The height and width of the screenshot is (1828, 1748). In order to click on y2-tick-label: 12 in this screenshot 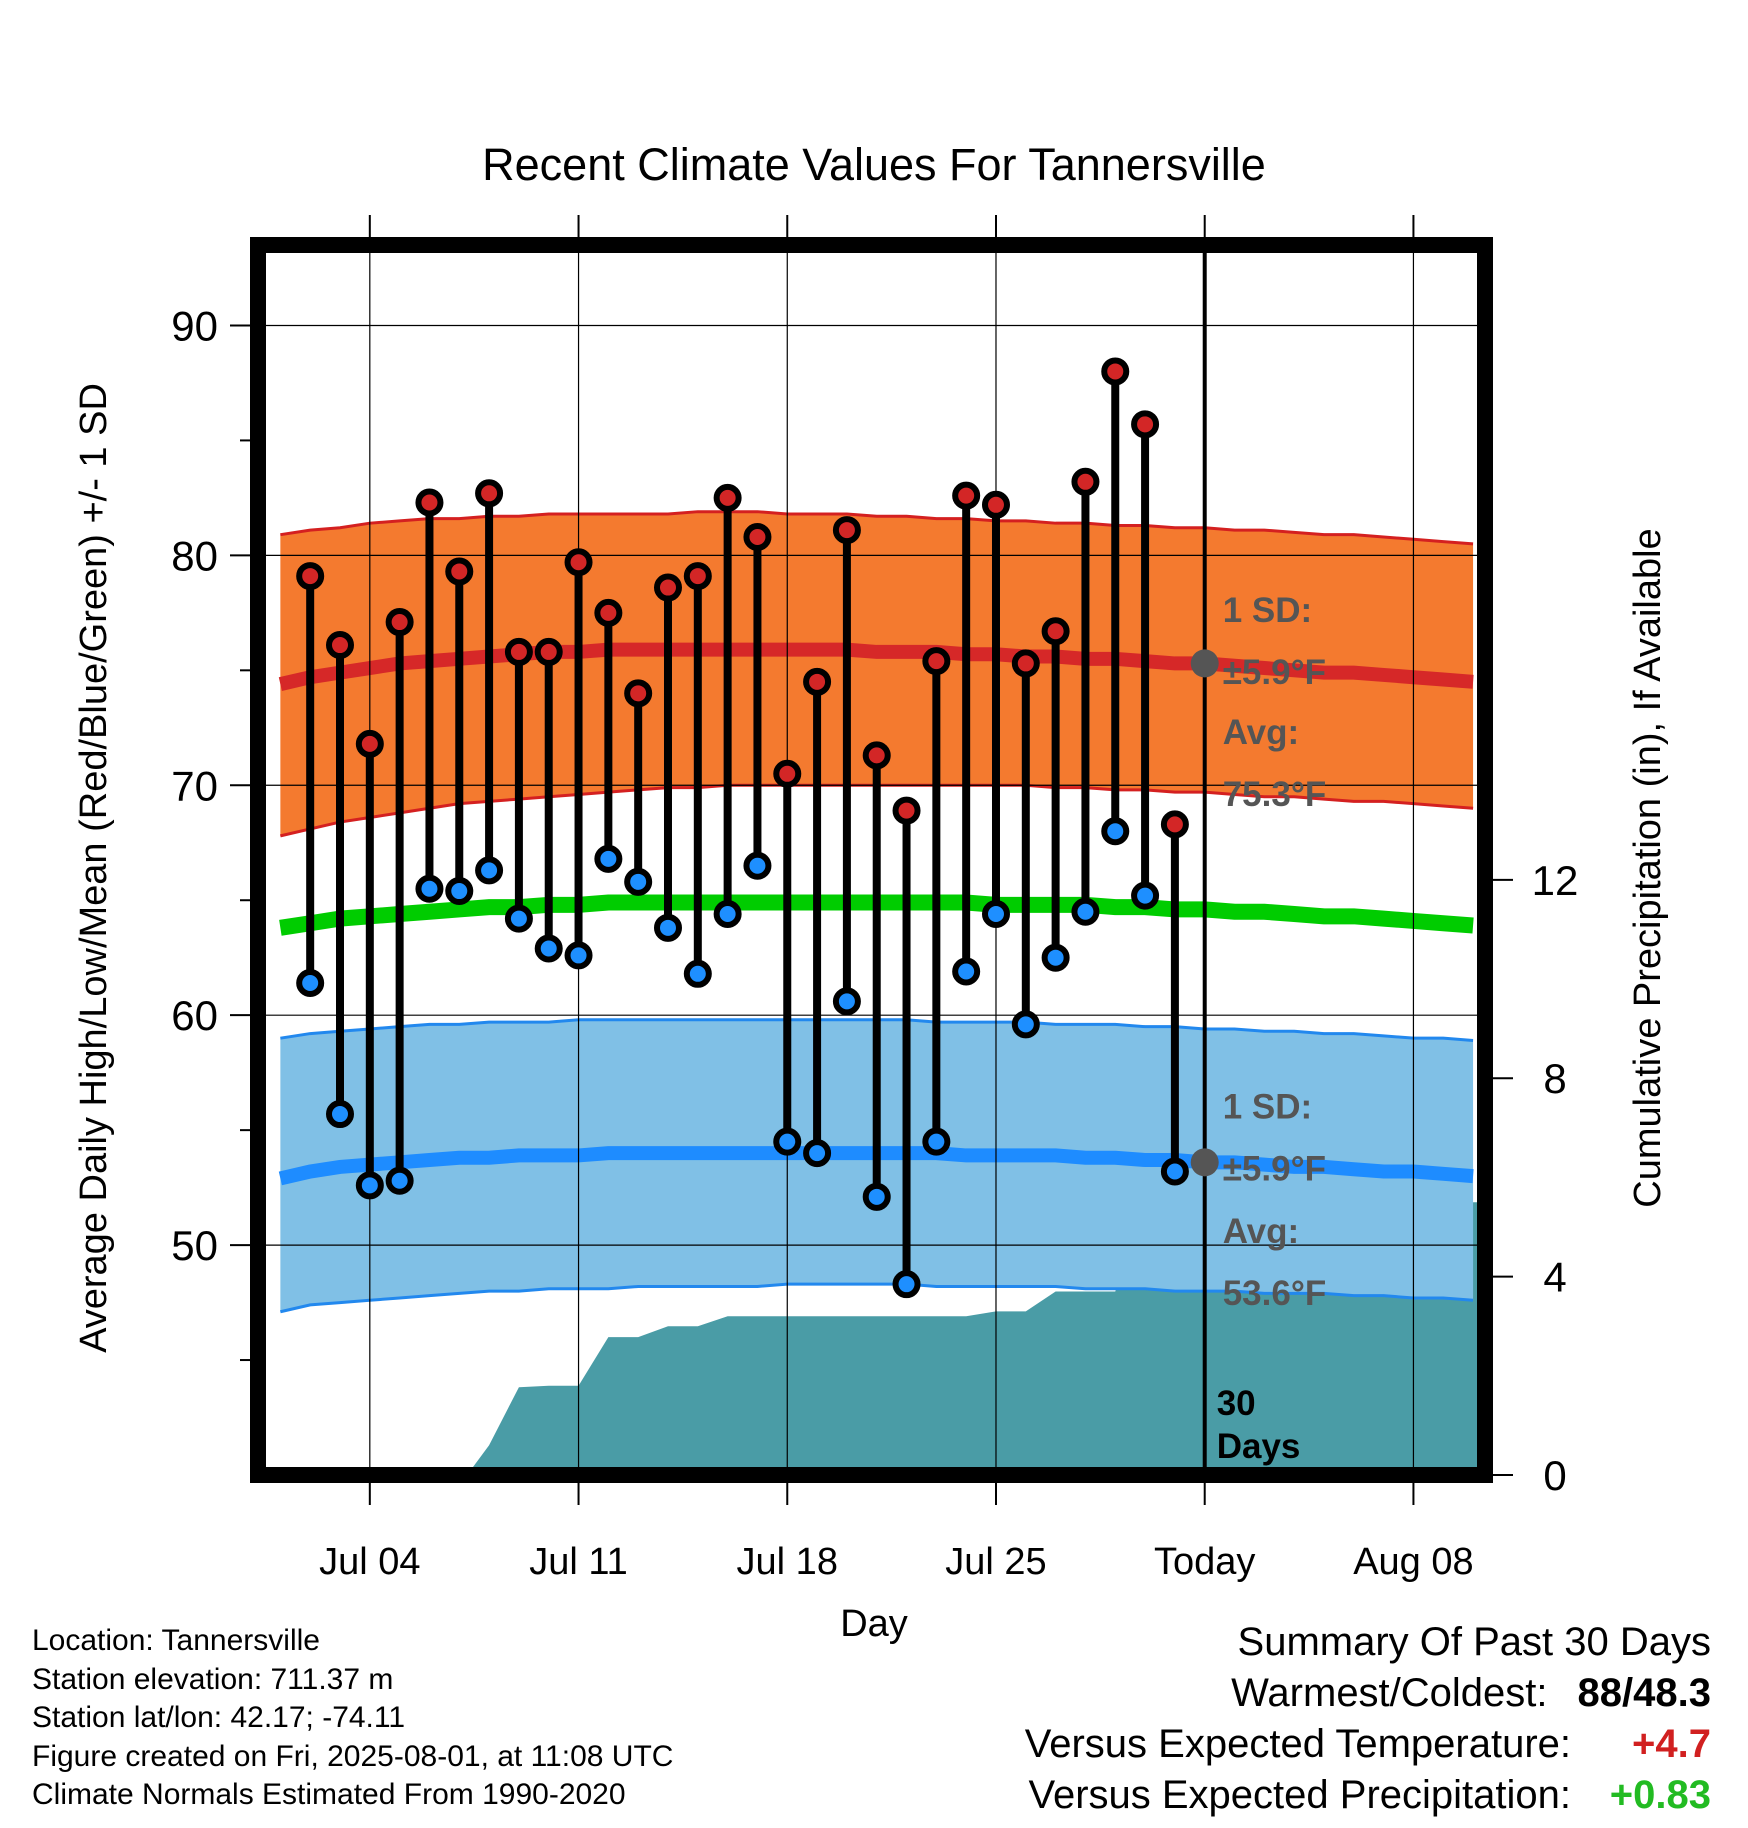, I will do `click(1555, 880)`.